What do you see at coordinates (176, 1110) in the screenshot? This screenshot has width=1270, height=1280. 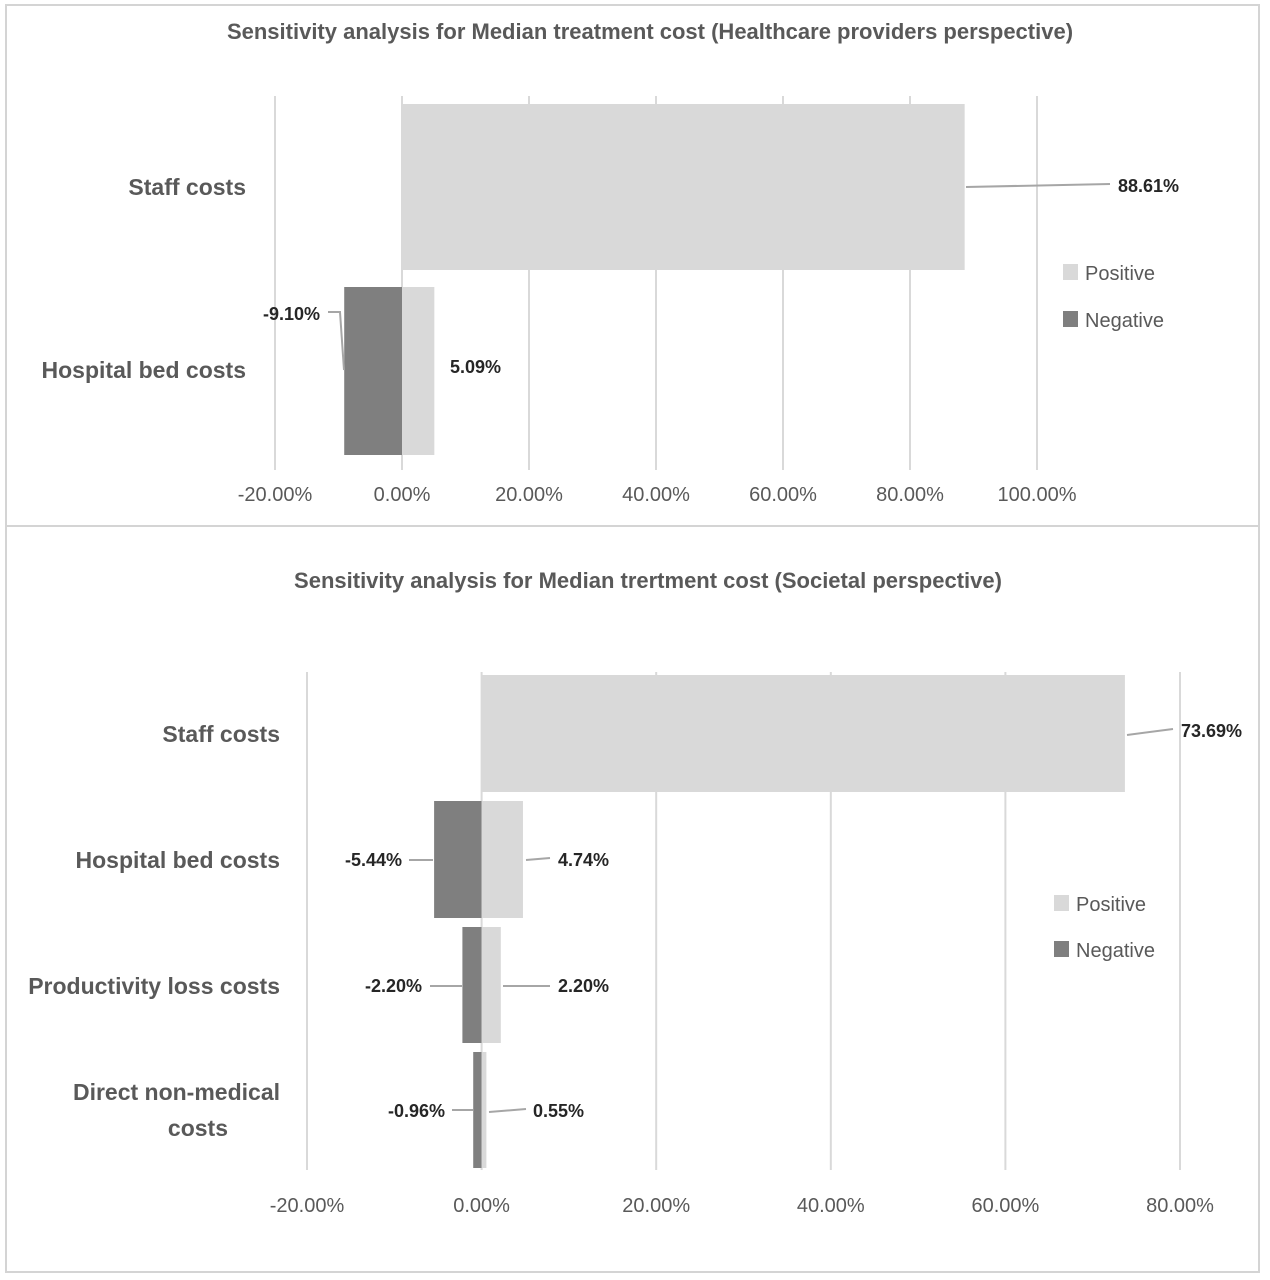 I see `category-label: Direct non-medical costs` at bounding box center [176, 1110].